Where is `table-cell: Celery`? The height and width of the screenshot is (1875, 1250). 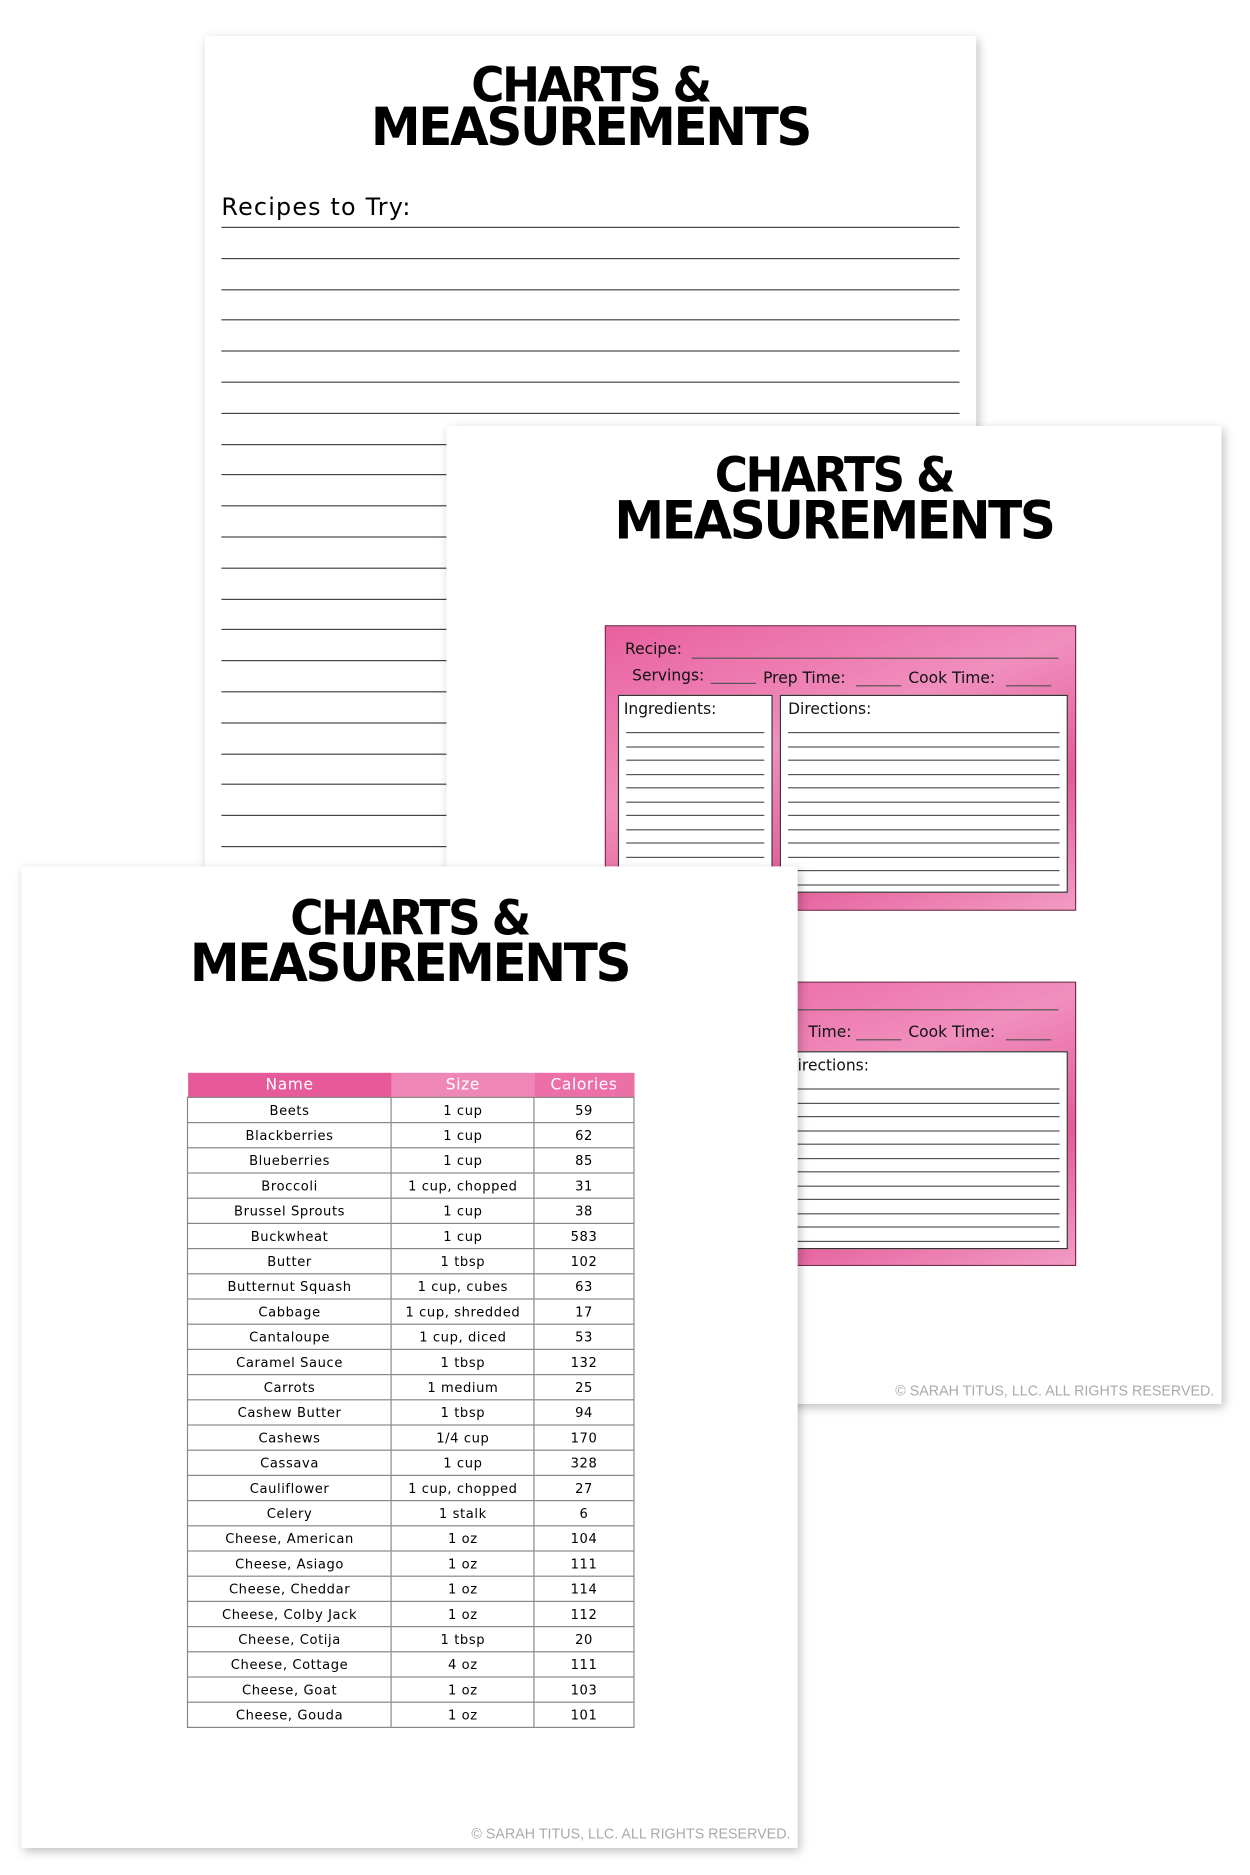 table-cell: Celery is located at coordinates (289, 1513).